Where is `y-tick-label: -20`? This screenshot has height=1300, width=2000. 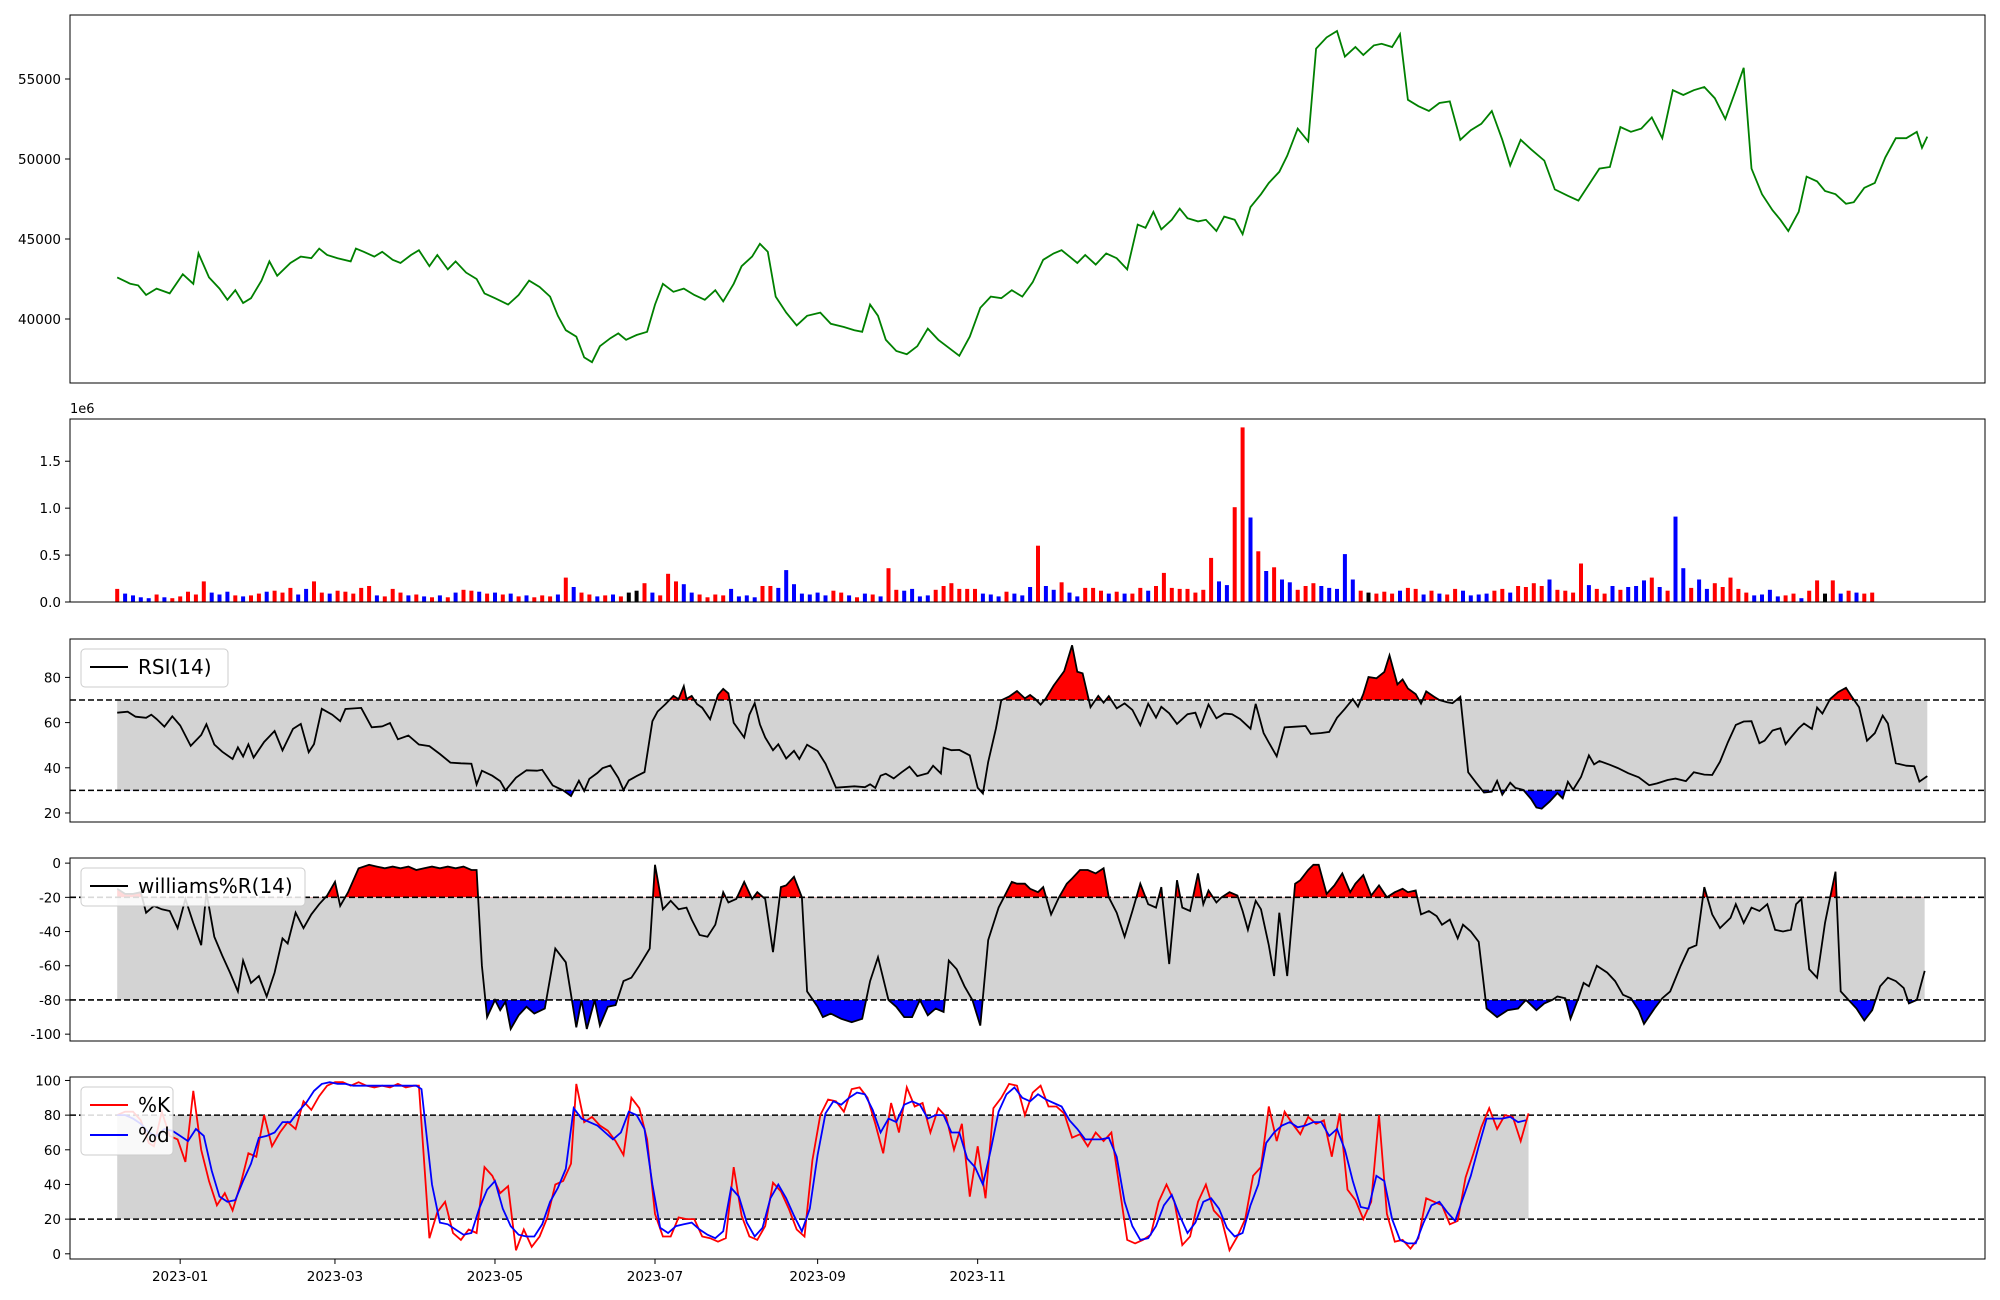 y-tick-label: -20 is located at coordinates (50, 898).